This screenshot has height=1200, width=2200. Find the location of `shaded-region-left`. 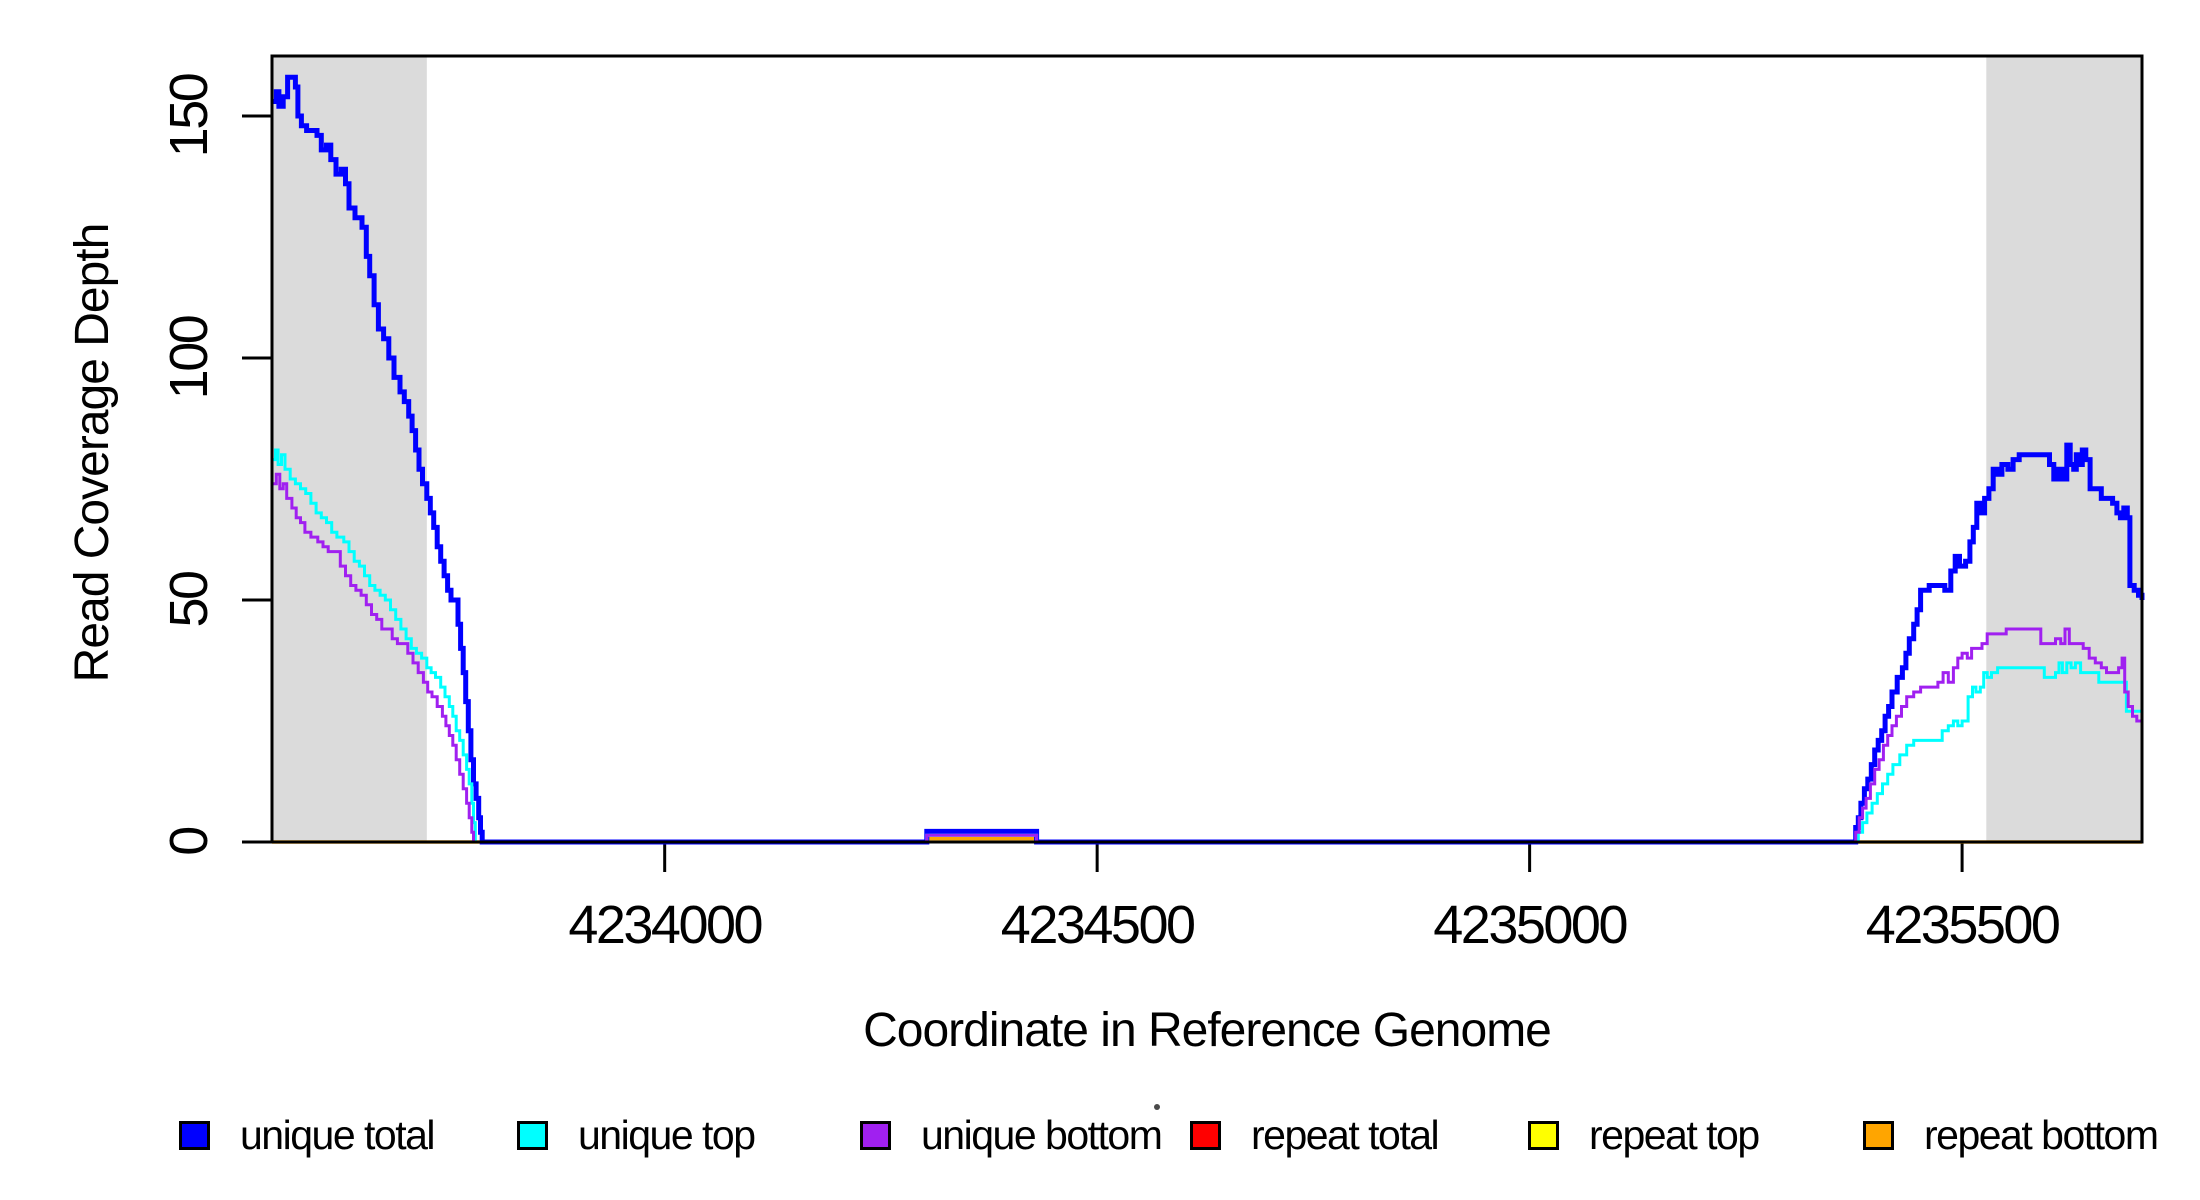

shaded-region-left is located at coordinates (349, 449).